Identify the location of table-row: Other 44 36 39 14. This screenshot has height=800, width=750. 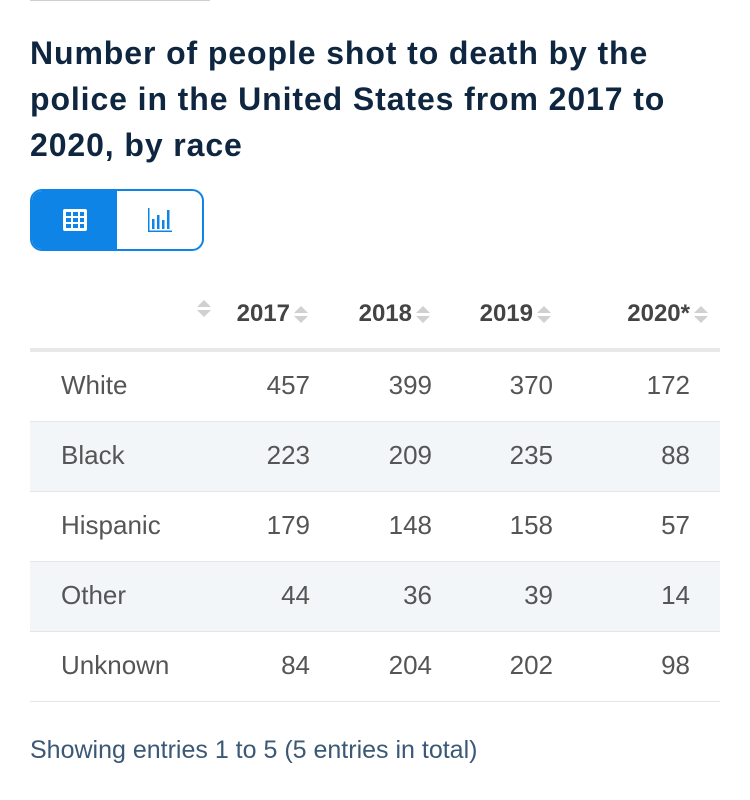
(375, 597).